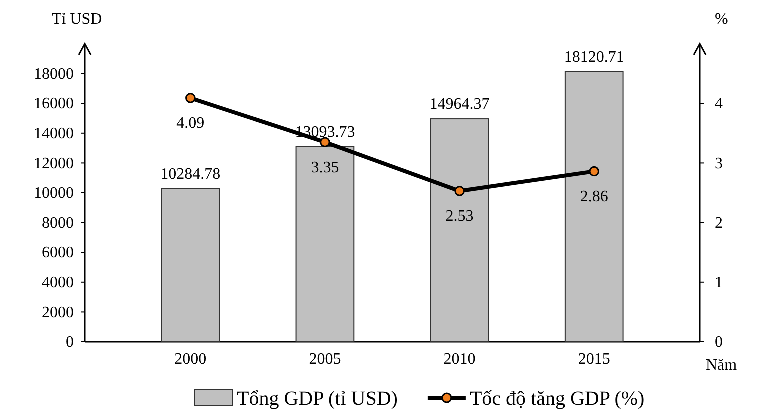 Image resolution: width=760 pixels, height=412 pixels. What do you see at coordinates (317, 399) in the screenshot?
I see `legend-label: Tổng GDP (tỉ USD)` at bounding box center [317, 399].